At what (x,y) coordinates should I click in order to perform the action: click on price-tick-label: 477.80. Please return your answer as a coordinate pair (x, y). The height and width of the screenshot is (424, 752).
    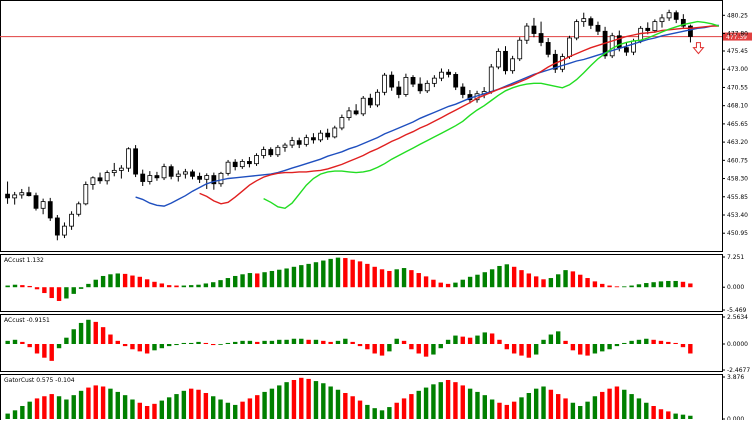
    Looking at the image, I should click on (737, 34).